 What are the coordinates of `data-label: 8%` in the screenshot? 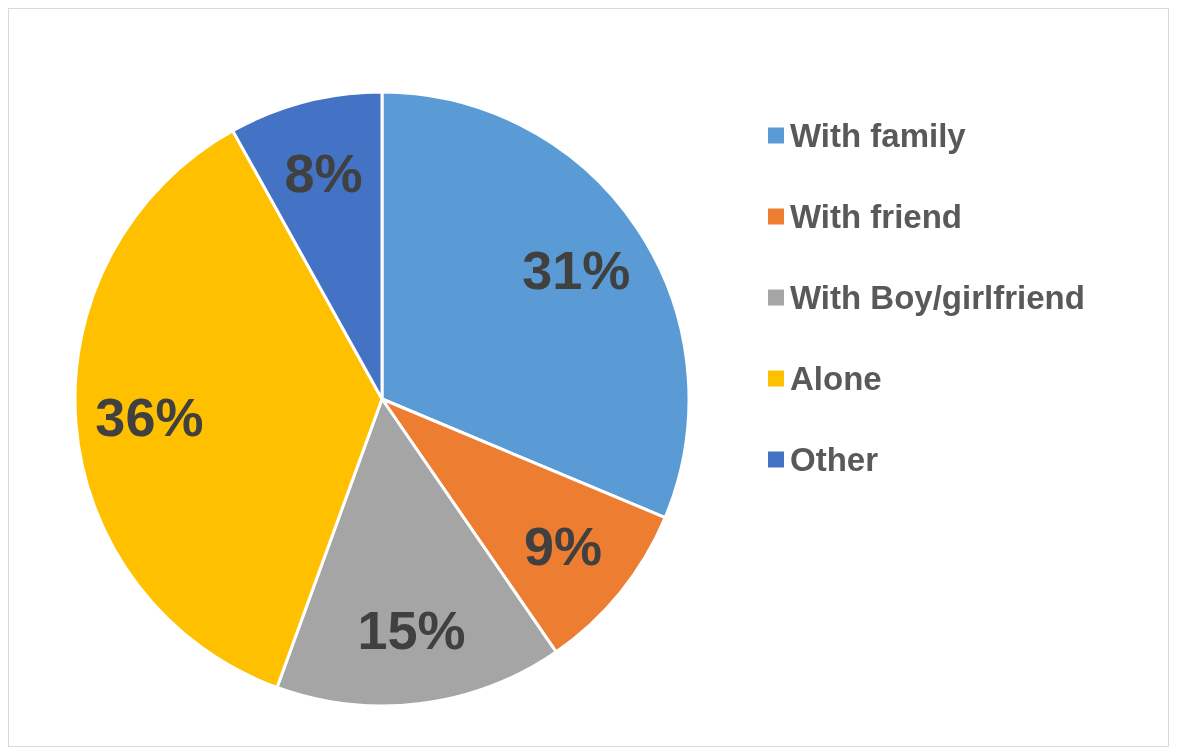 It's located at (323, 173).